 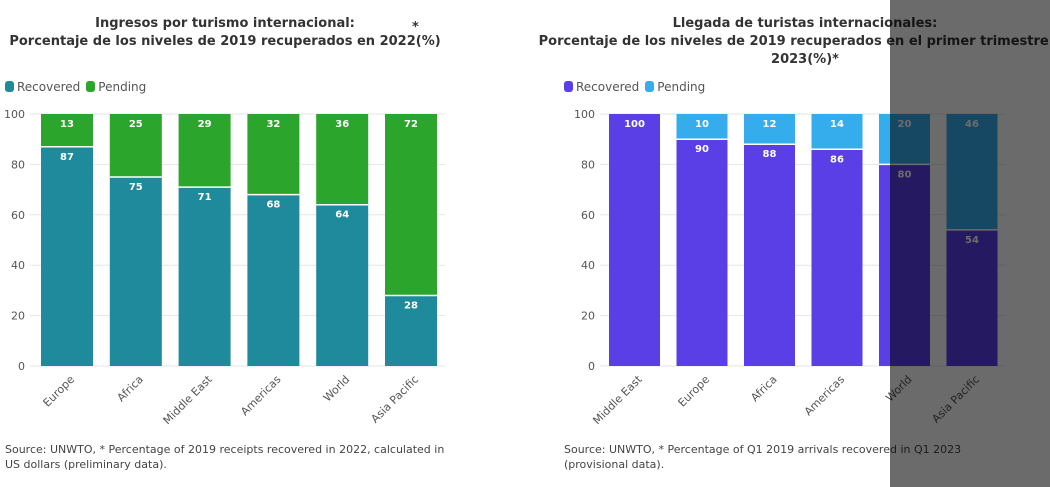 I want to click on chart-2-legend: Recovered Pending, so click(x=634, y=87).